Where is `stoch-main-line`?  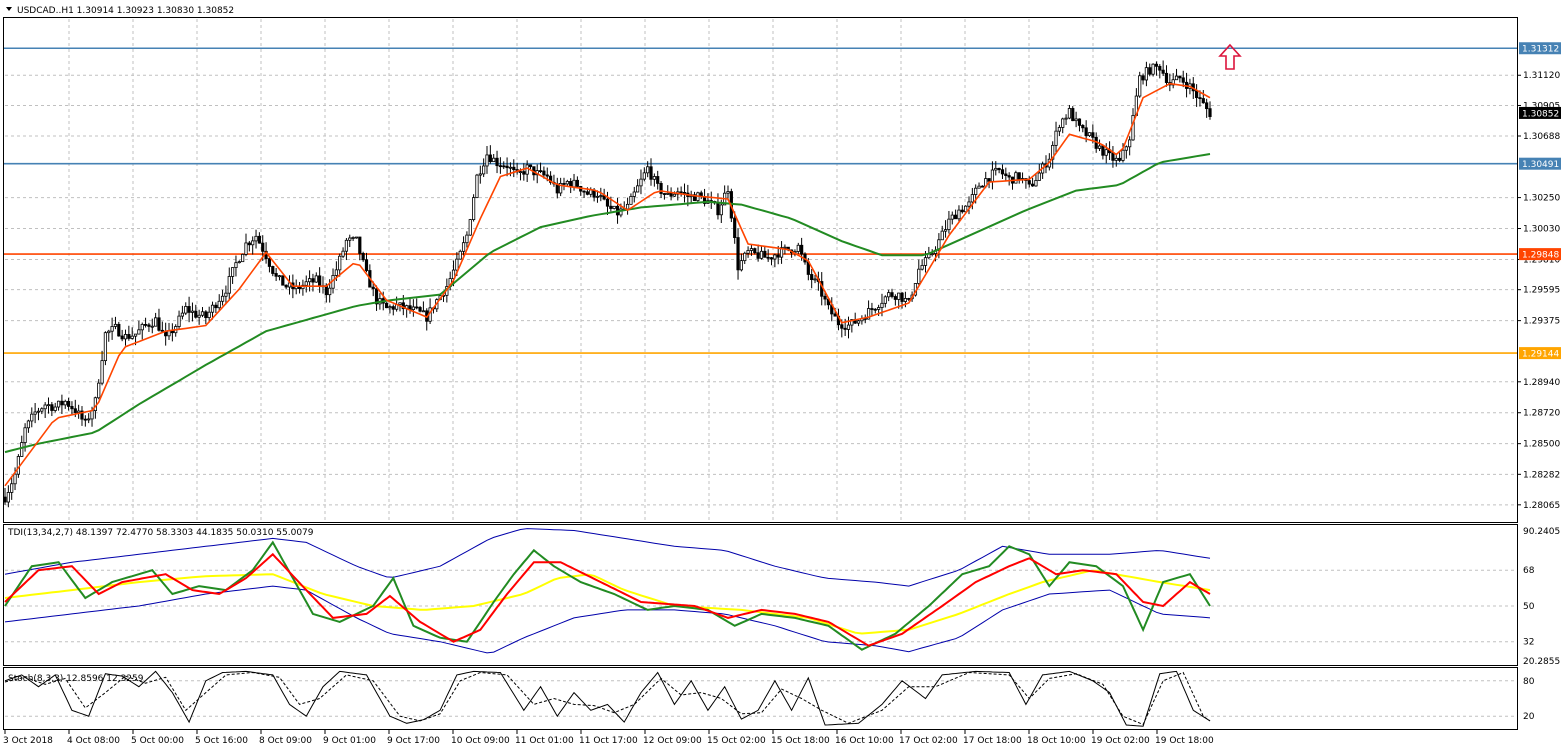
stoch-main-line is located at coordinates (607, 698).